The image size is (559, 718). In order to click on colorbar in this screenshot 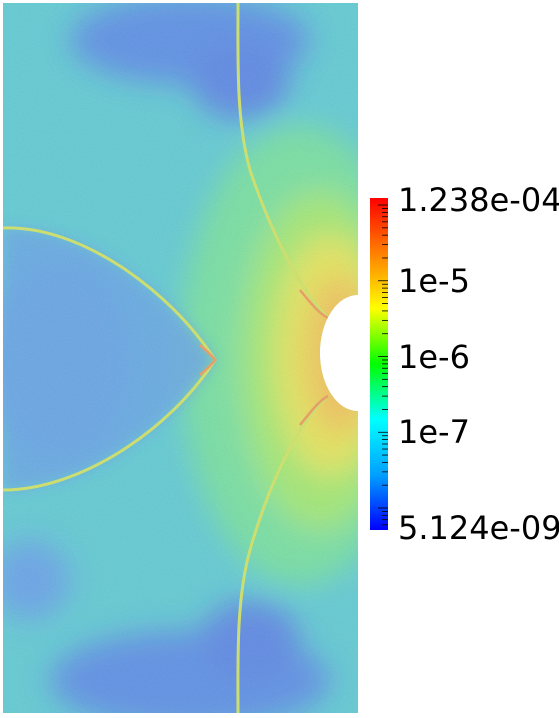, I will do `click(379, 364)`.